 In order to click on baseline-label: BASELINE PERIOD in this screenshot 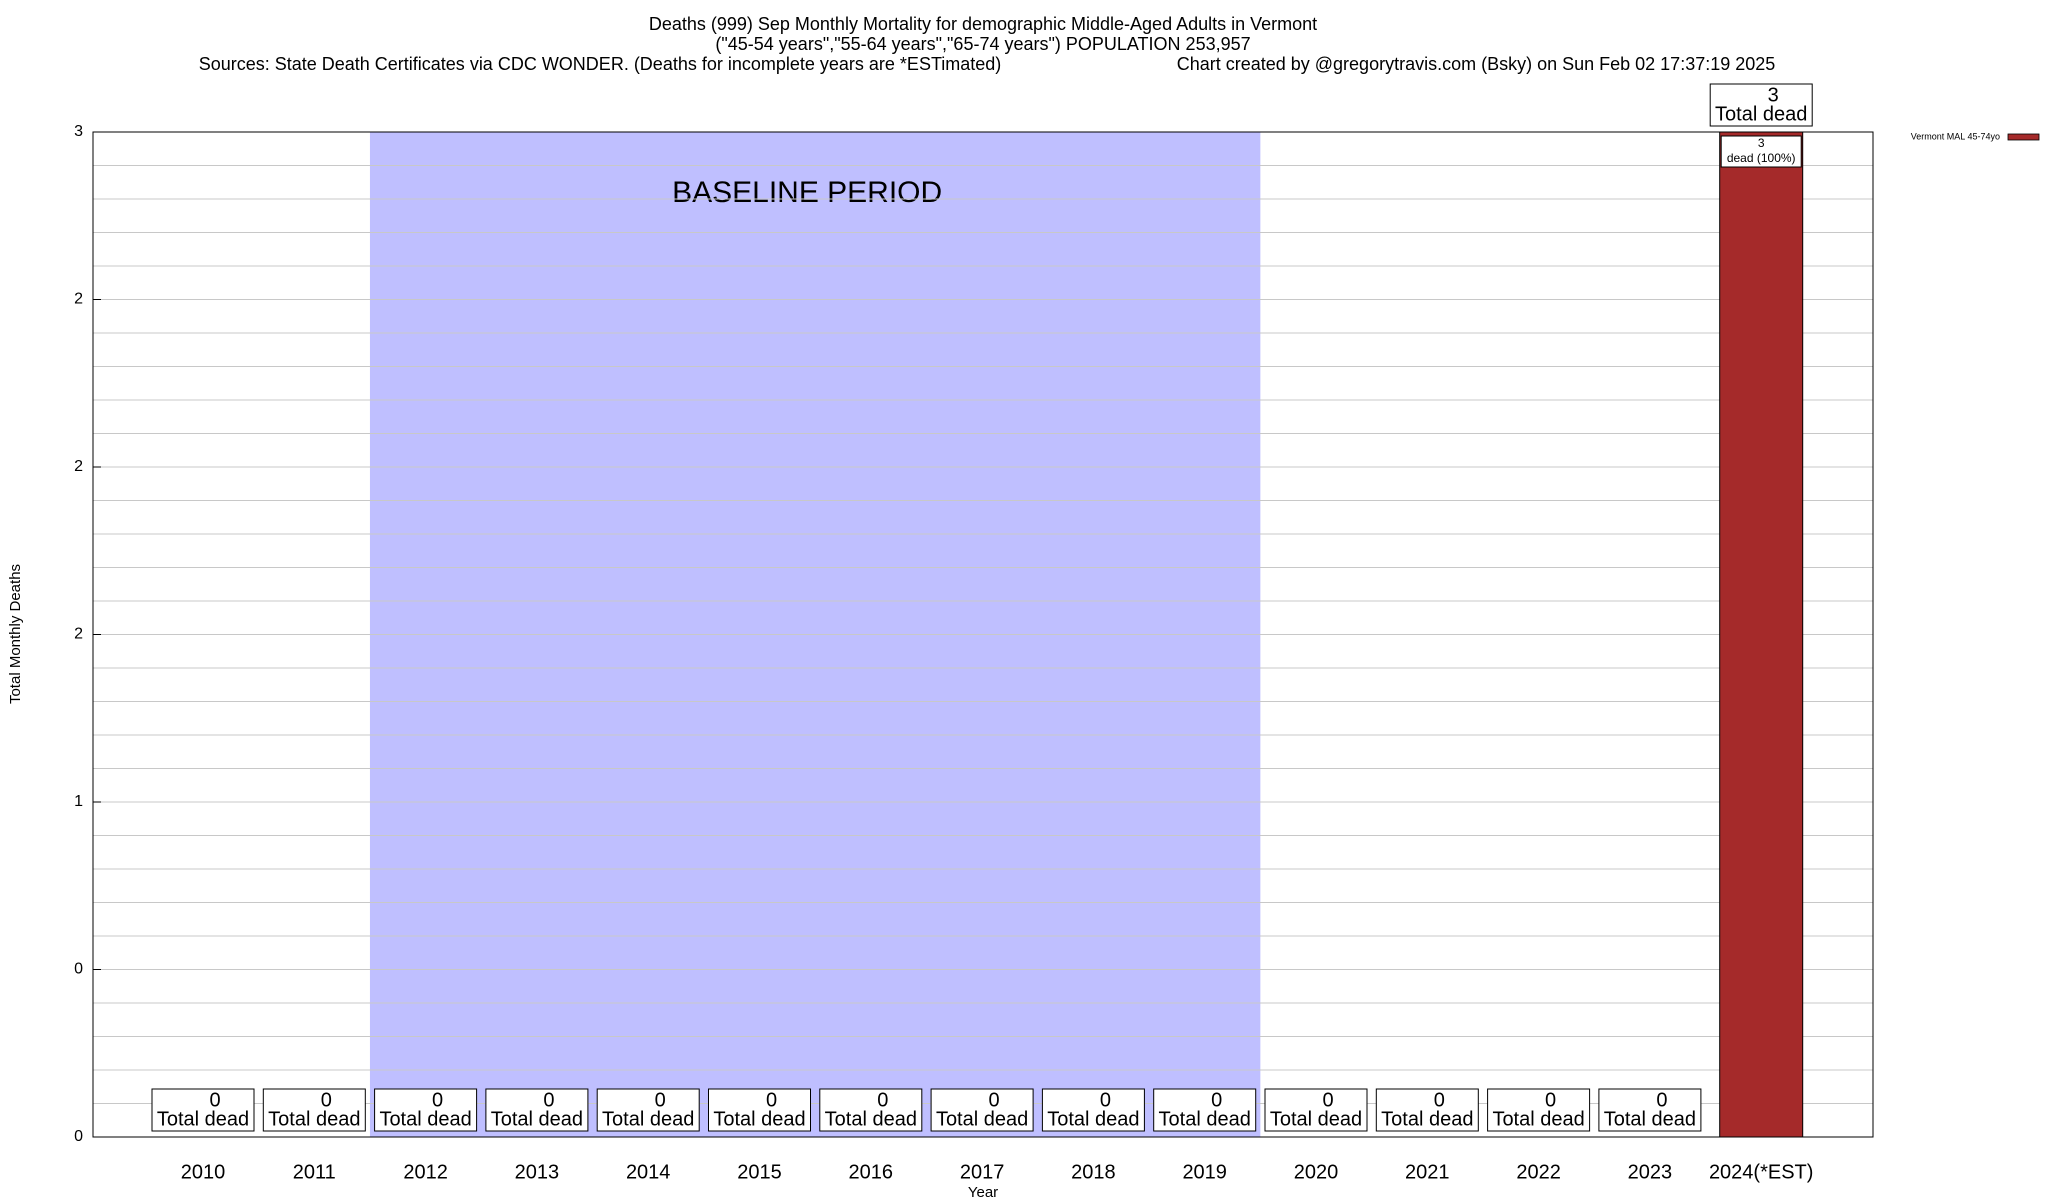, I will do `click(807, 192)`.